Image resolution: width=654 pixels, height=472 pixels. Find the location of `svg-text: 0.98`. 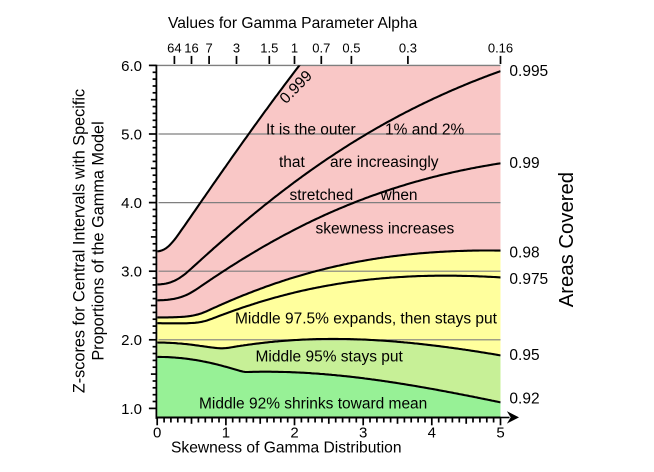

svg-text: 0.98 is located at coordinates (524, 253).